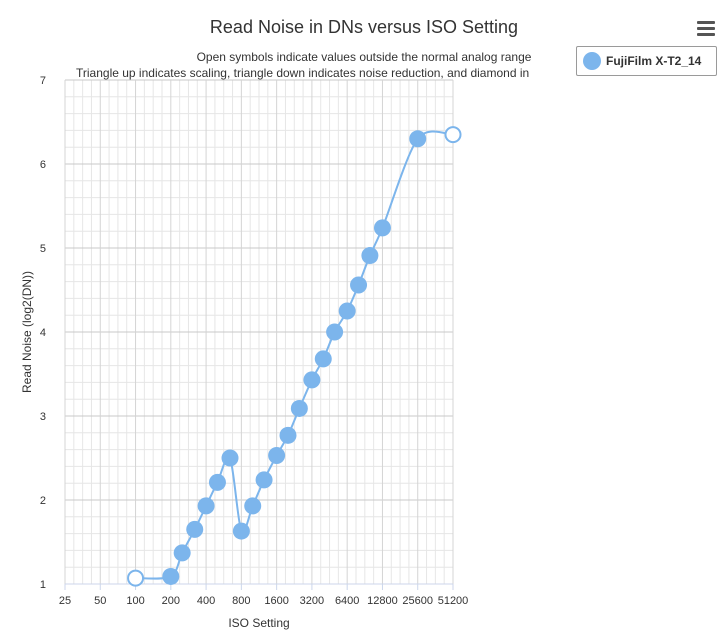 This screenshot has height=635, width=719. Describe the element at coordinates (258, 623) in the screenshot. I see `x-axis-title: ISO Setting` at that location.